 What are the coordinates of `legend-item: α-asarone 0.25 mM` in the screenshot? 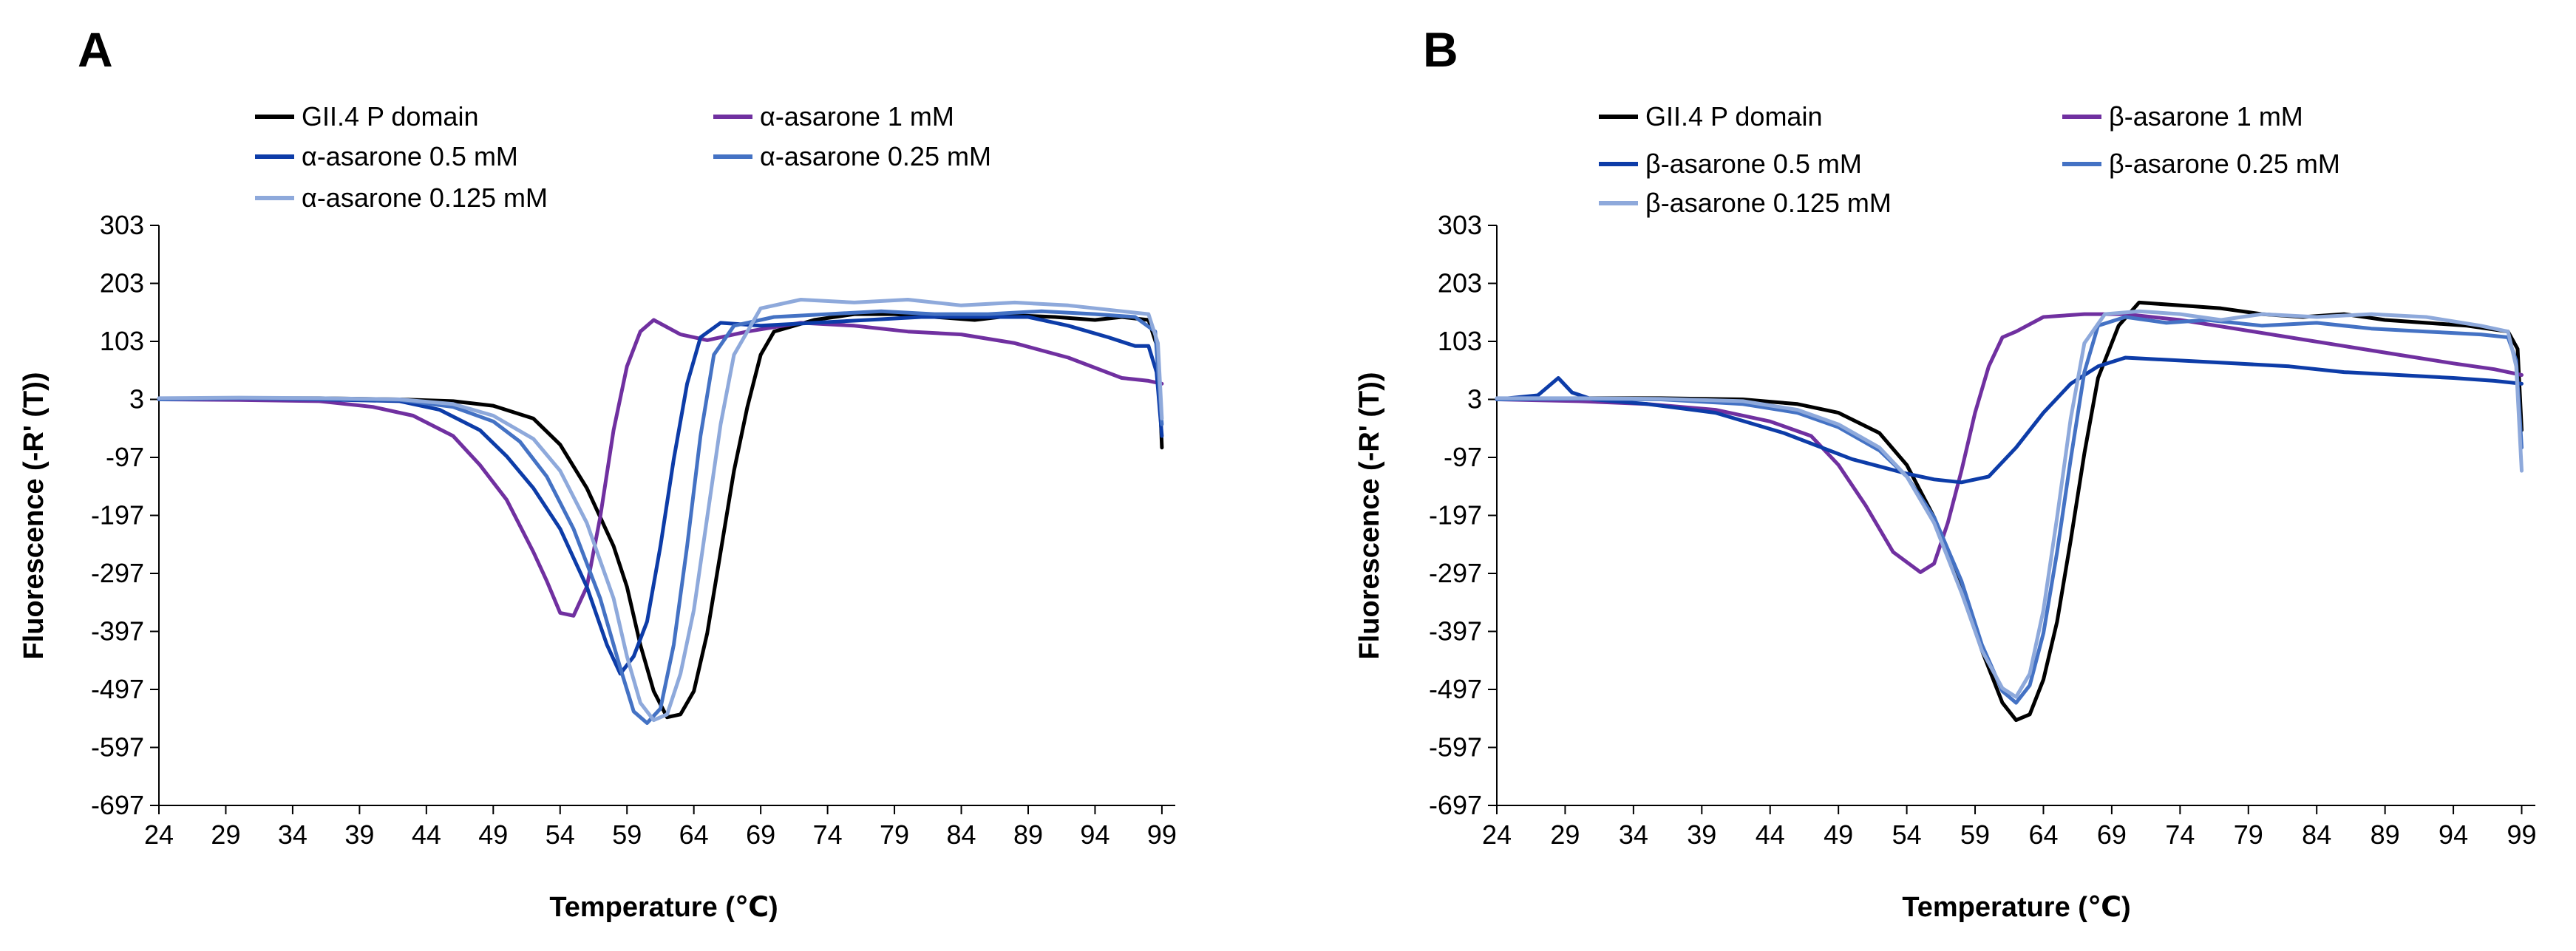 It's located at (852, 156).